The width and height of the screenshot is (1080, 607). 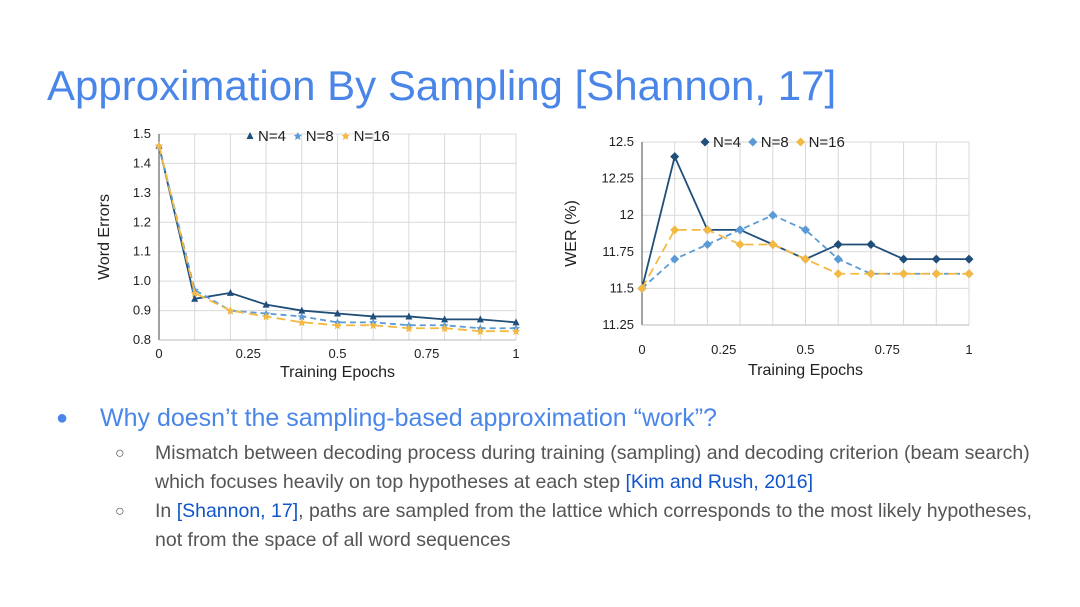 What do you see at coordinates (104, 237) in the screenshot?
I see `y-axis-label: Word Errors` at bounding box center [104, 237].